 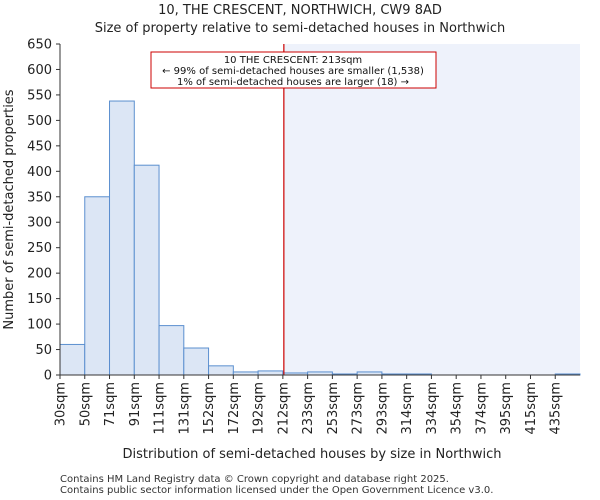 I want to click on x-tick-label-30sqm: 30sqm, so click(x=61, y=404).